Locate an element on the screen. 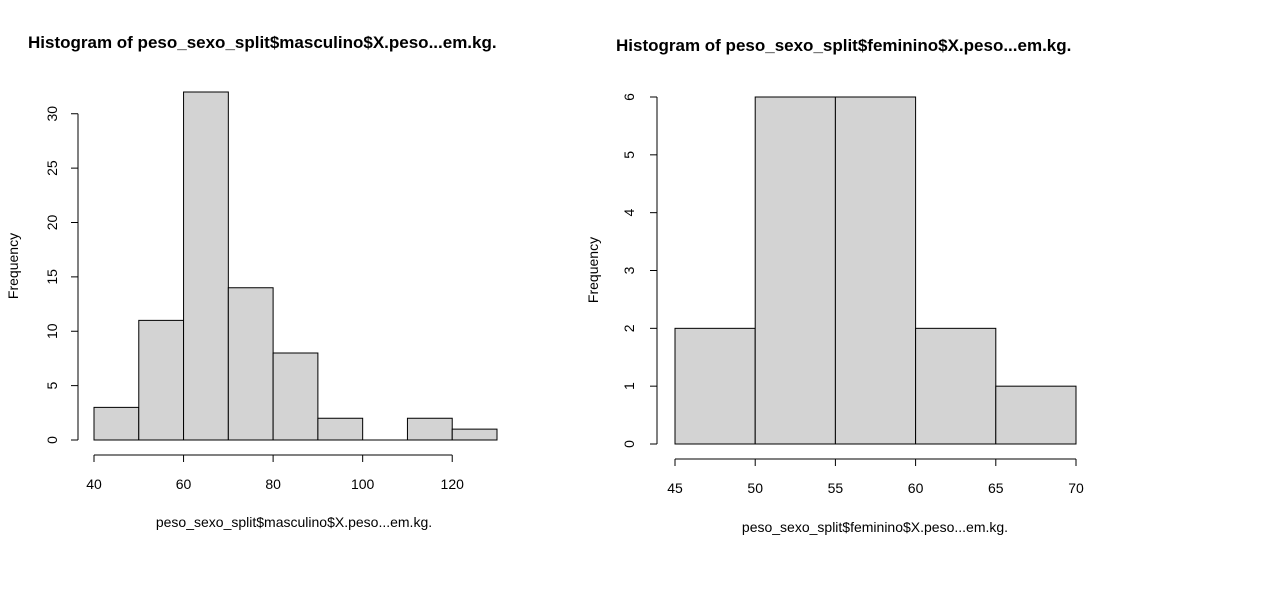 This screenshot has width=1286, height=606. feminino-y-tick-label: 0 is located at coordinates (629, 444).